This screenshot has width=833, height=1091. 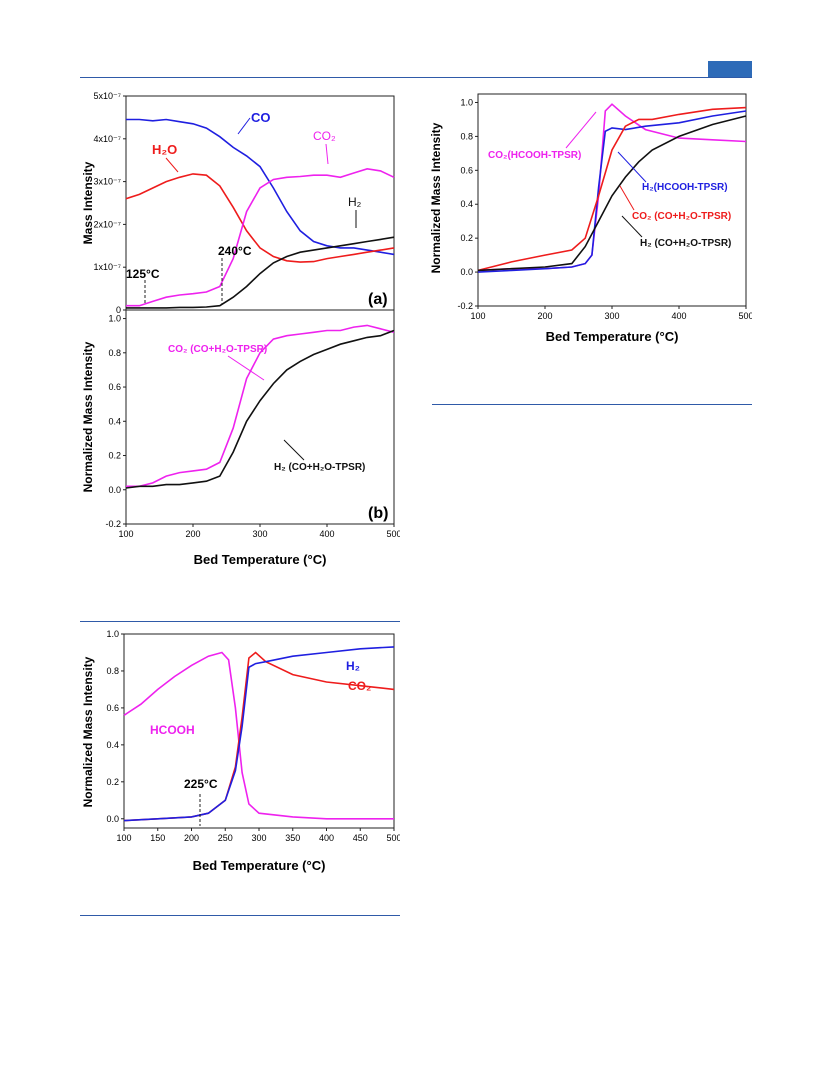 I want to click on panel-b-series, so click(x=260, y=406).